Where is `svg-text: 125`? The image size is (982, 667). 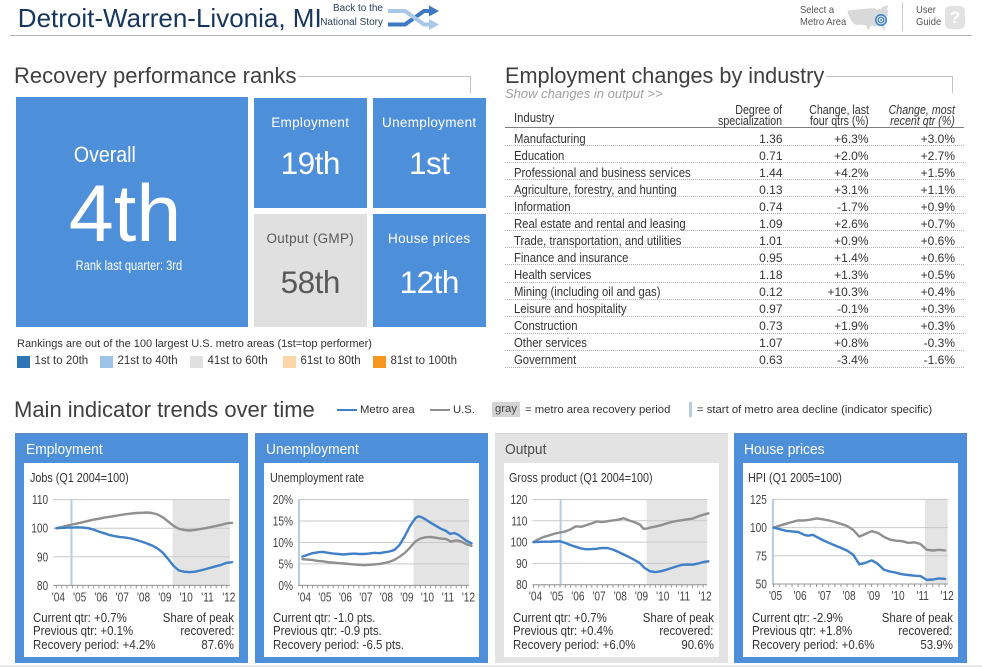 svg-text: 125 is located at coordinates (757, 500).